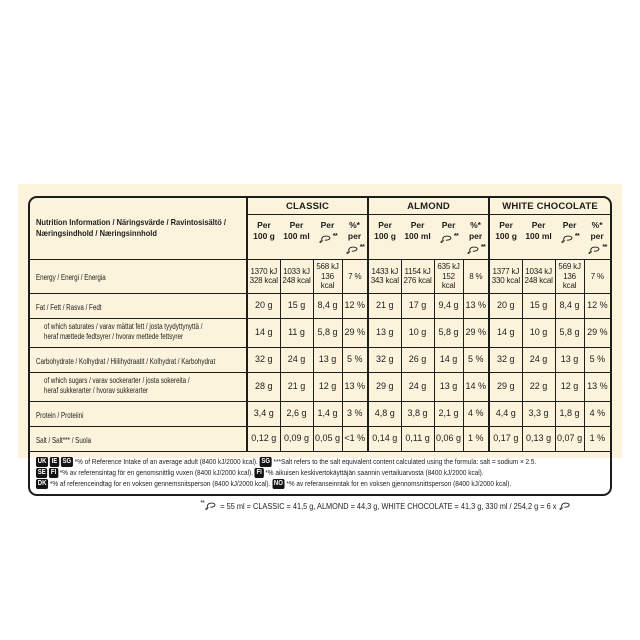  I want to click on nutrient-value-cell: 4,4 g, so click(505, 414).